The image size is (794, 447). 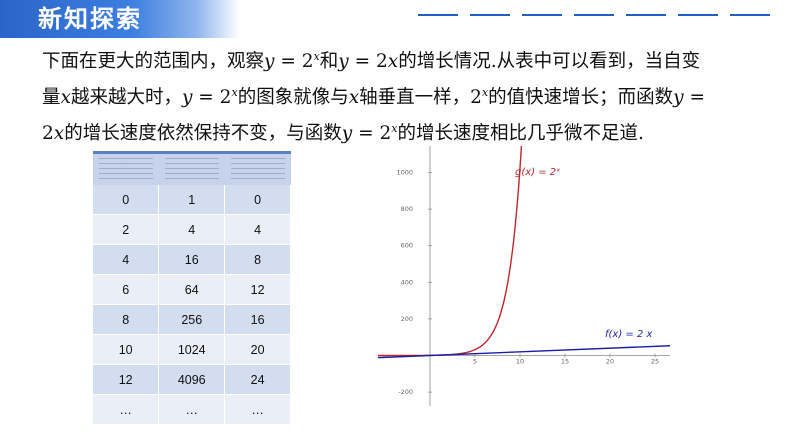 I want to click on y-tick-label: 400, so click(x=407, y=282).